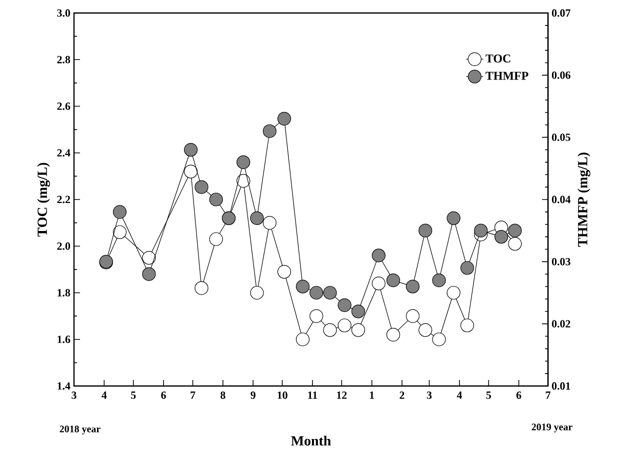  Describe the element at coordinates (311, 441) in the screenshot. I see `x-axis-title: Month` at that location.